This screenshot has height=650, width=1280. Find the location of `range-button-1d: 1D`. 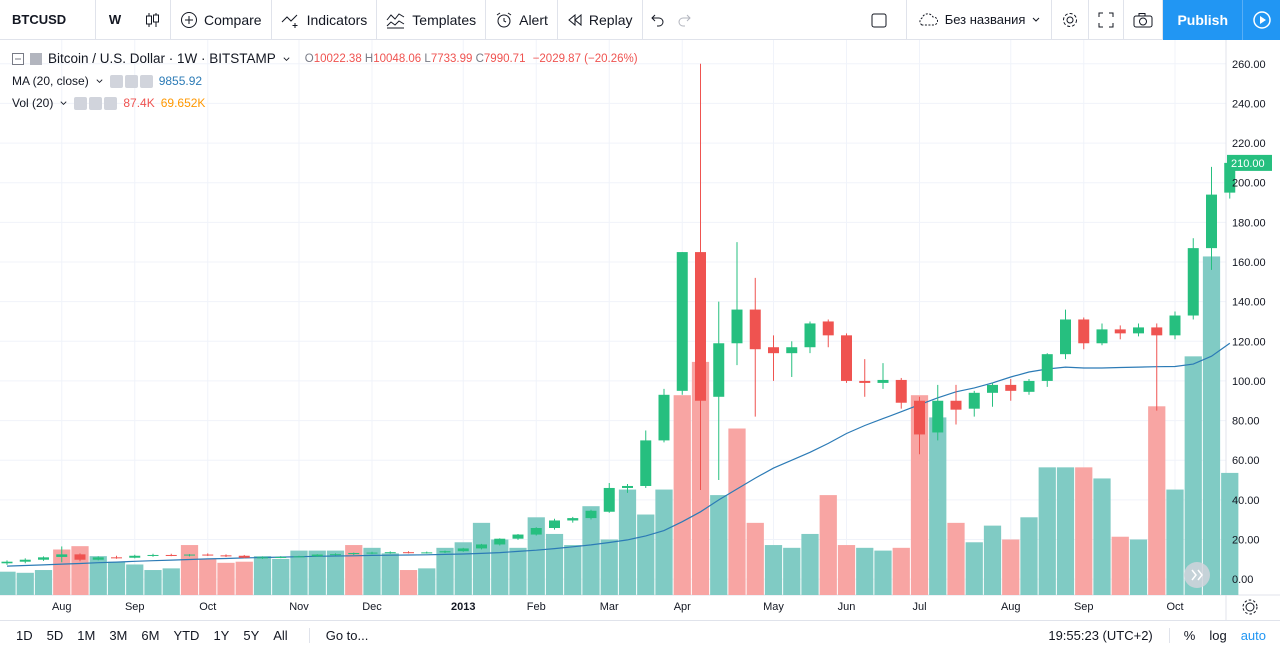

range-button-1d: 1D is located at coordinates (24, 635).